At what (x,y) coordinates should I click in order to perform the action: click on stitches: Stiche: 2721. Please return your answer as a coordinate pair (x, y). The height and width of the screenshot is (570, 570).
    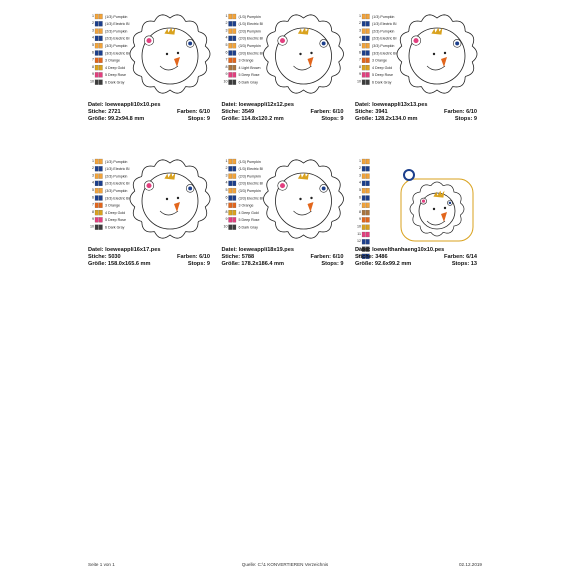
    Looking at the image, I should click on (104, 112).